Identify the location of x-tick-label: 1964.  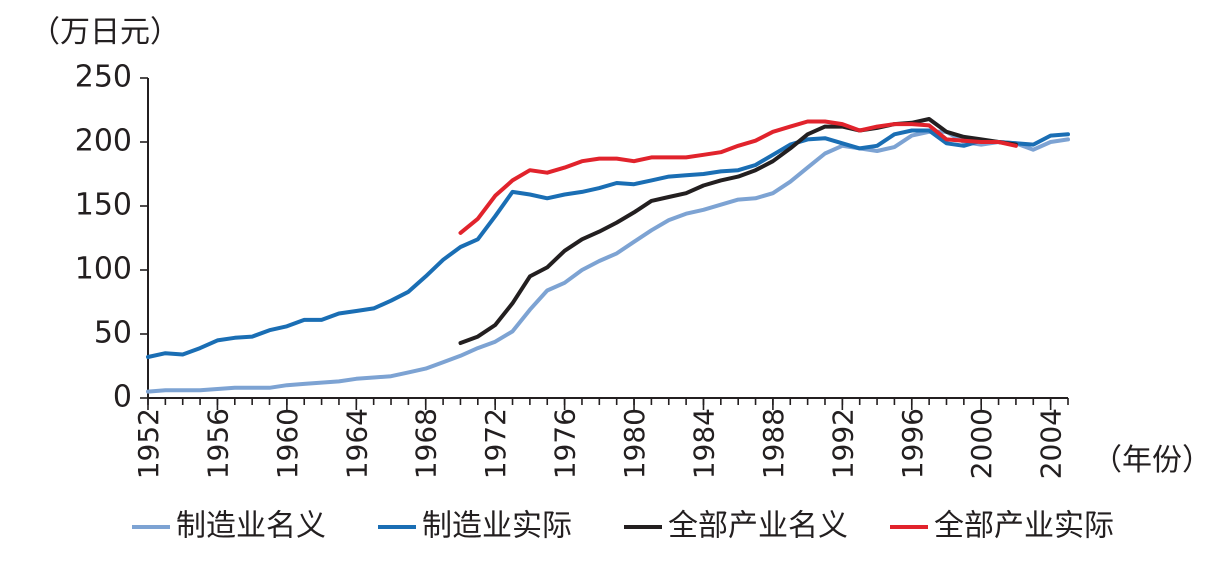
(356, 443).